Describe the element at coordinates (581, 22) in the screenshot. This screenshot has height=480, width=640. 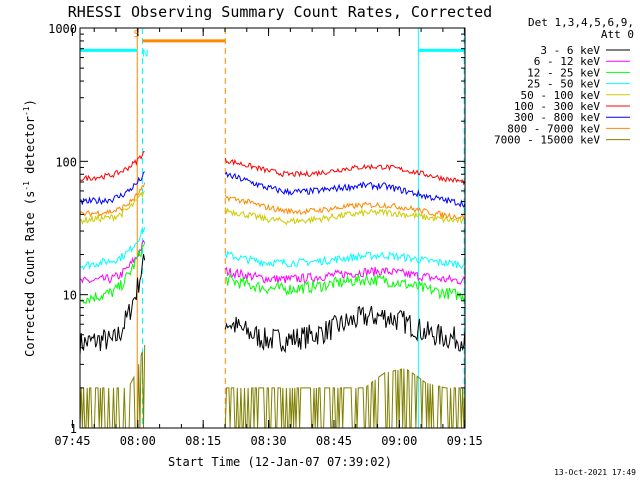
I see `legend-header: Det 1,3,4,5,6,9,` at that location.